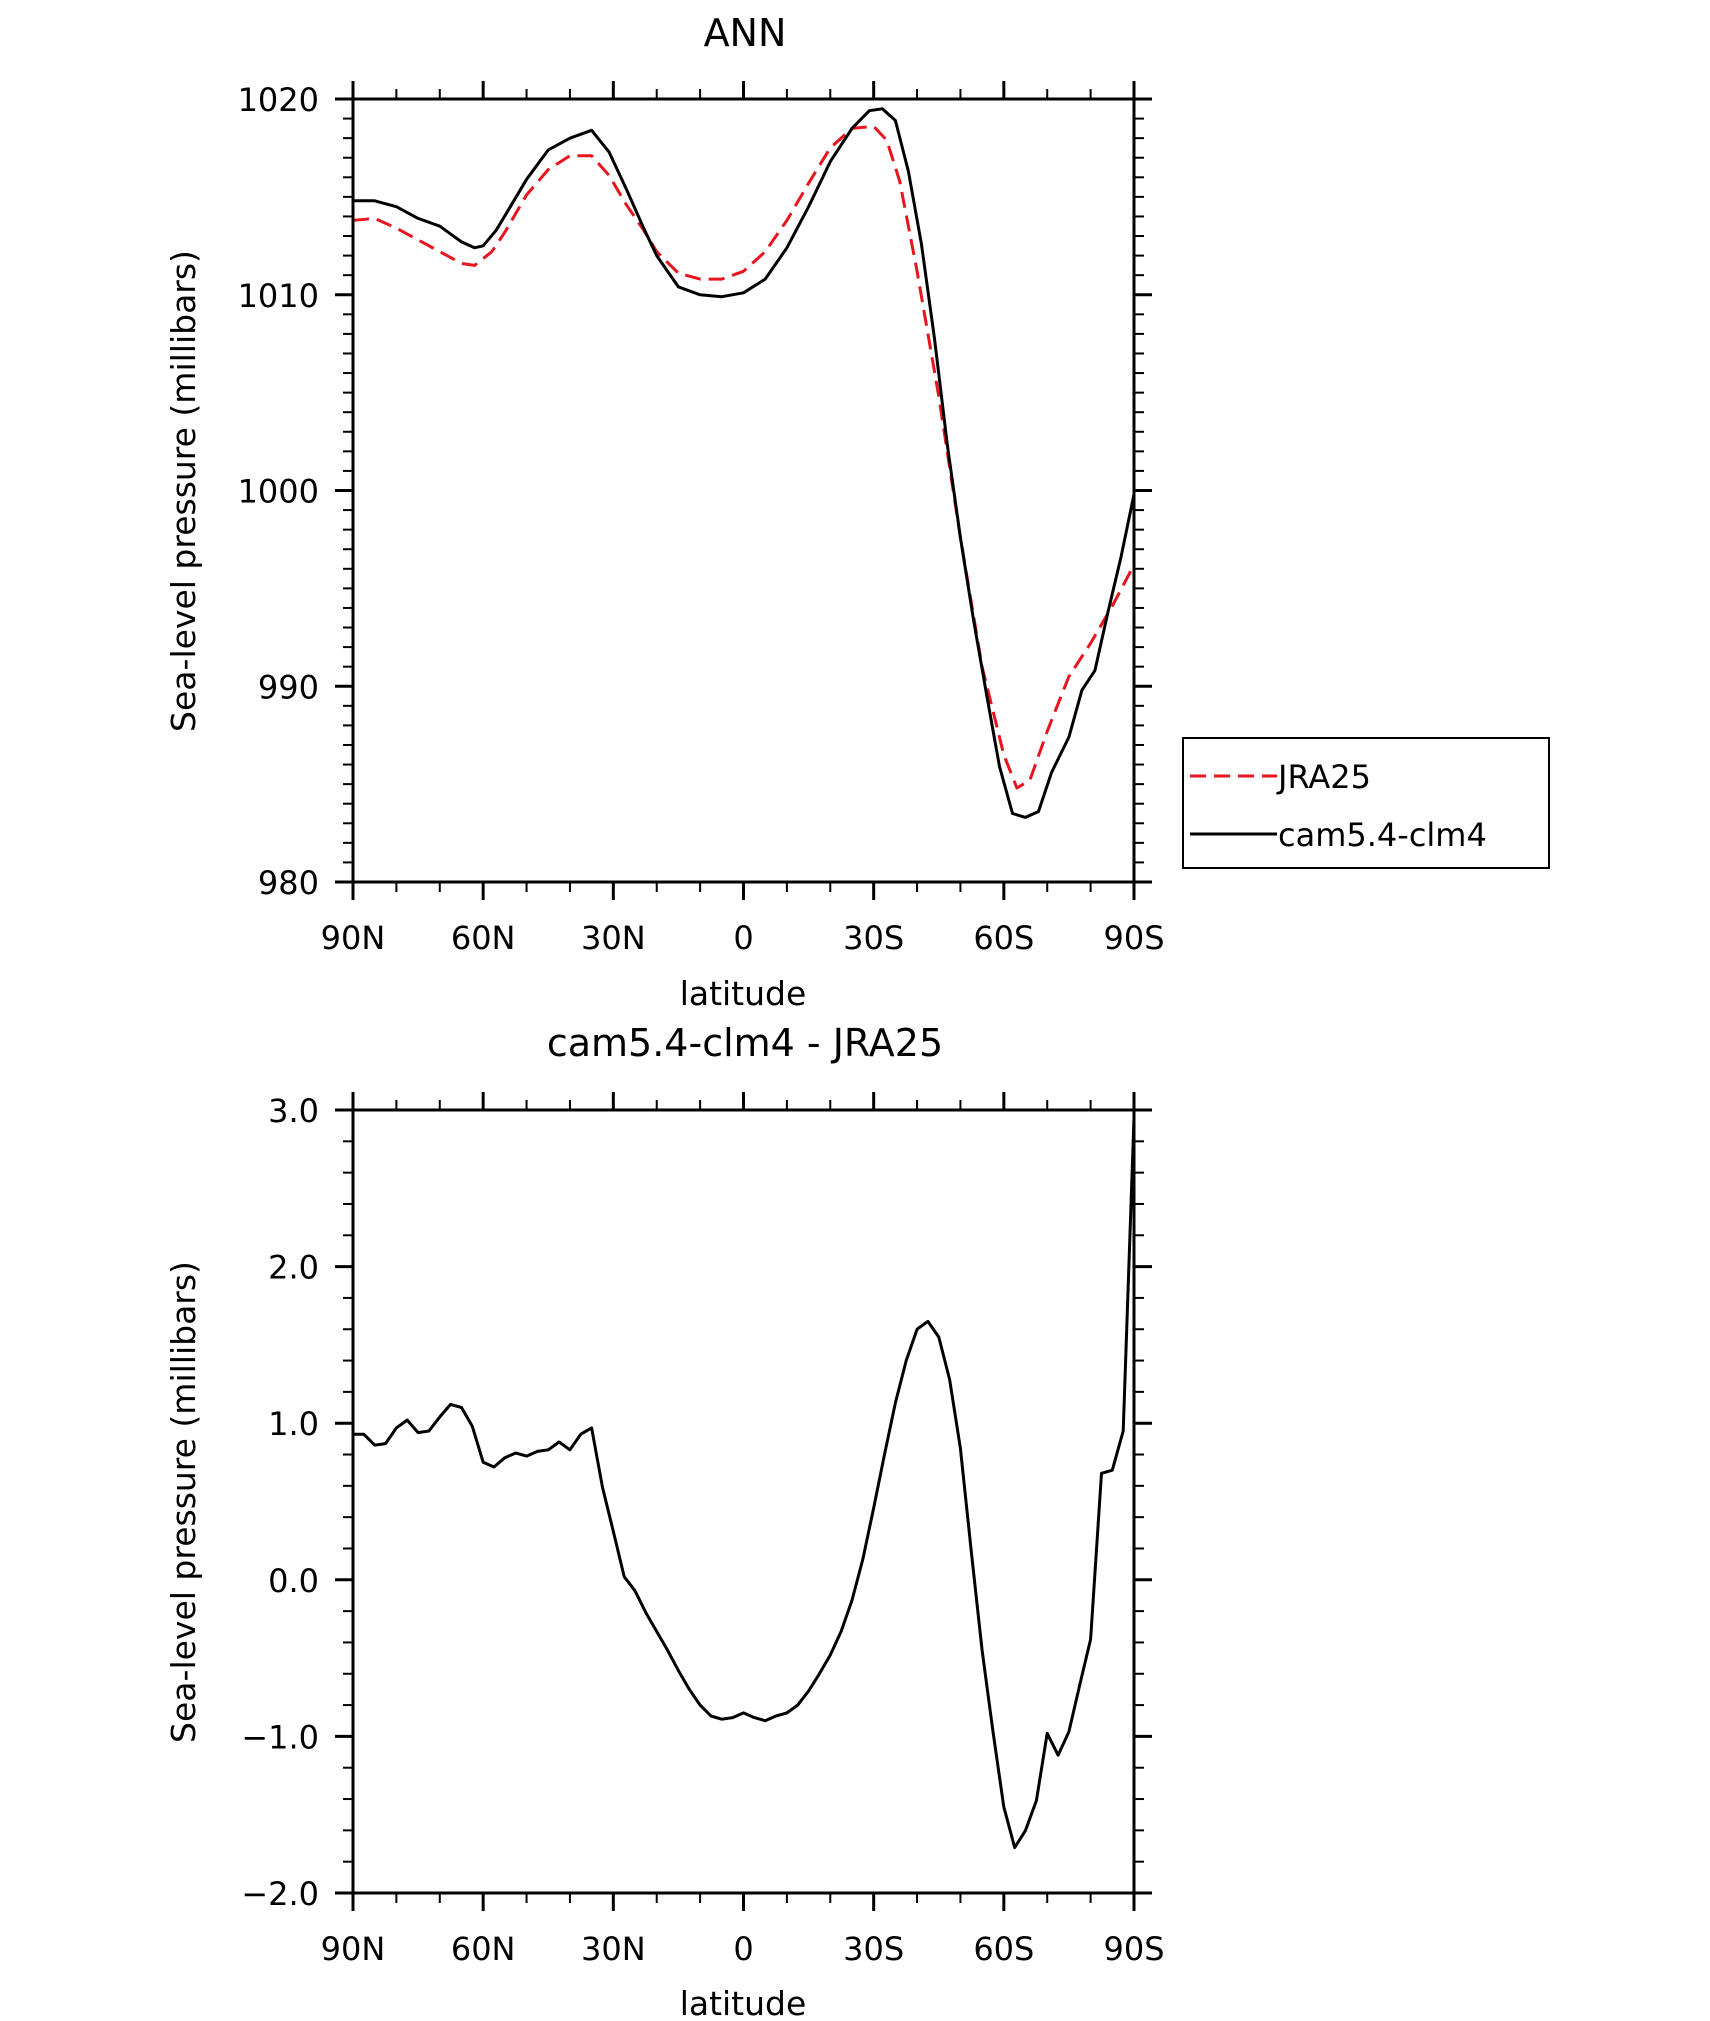 This screenshot has height=2021, width=1710. What do you see at coordinates (183, 1502) in the screenshot?
I see `bottom-chart-y-axis-label: Sea-level pressure (millibars)` at bounding box center [183, 1502].